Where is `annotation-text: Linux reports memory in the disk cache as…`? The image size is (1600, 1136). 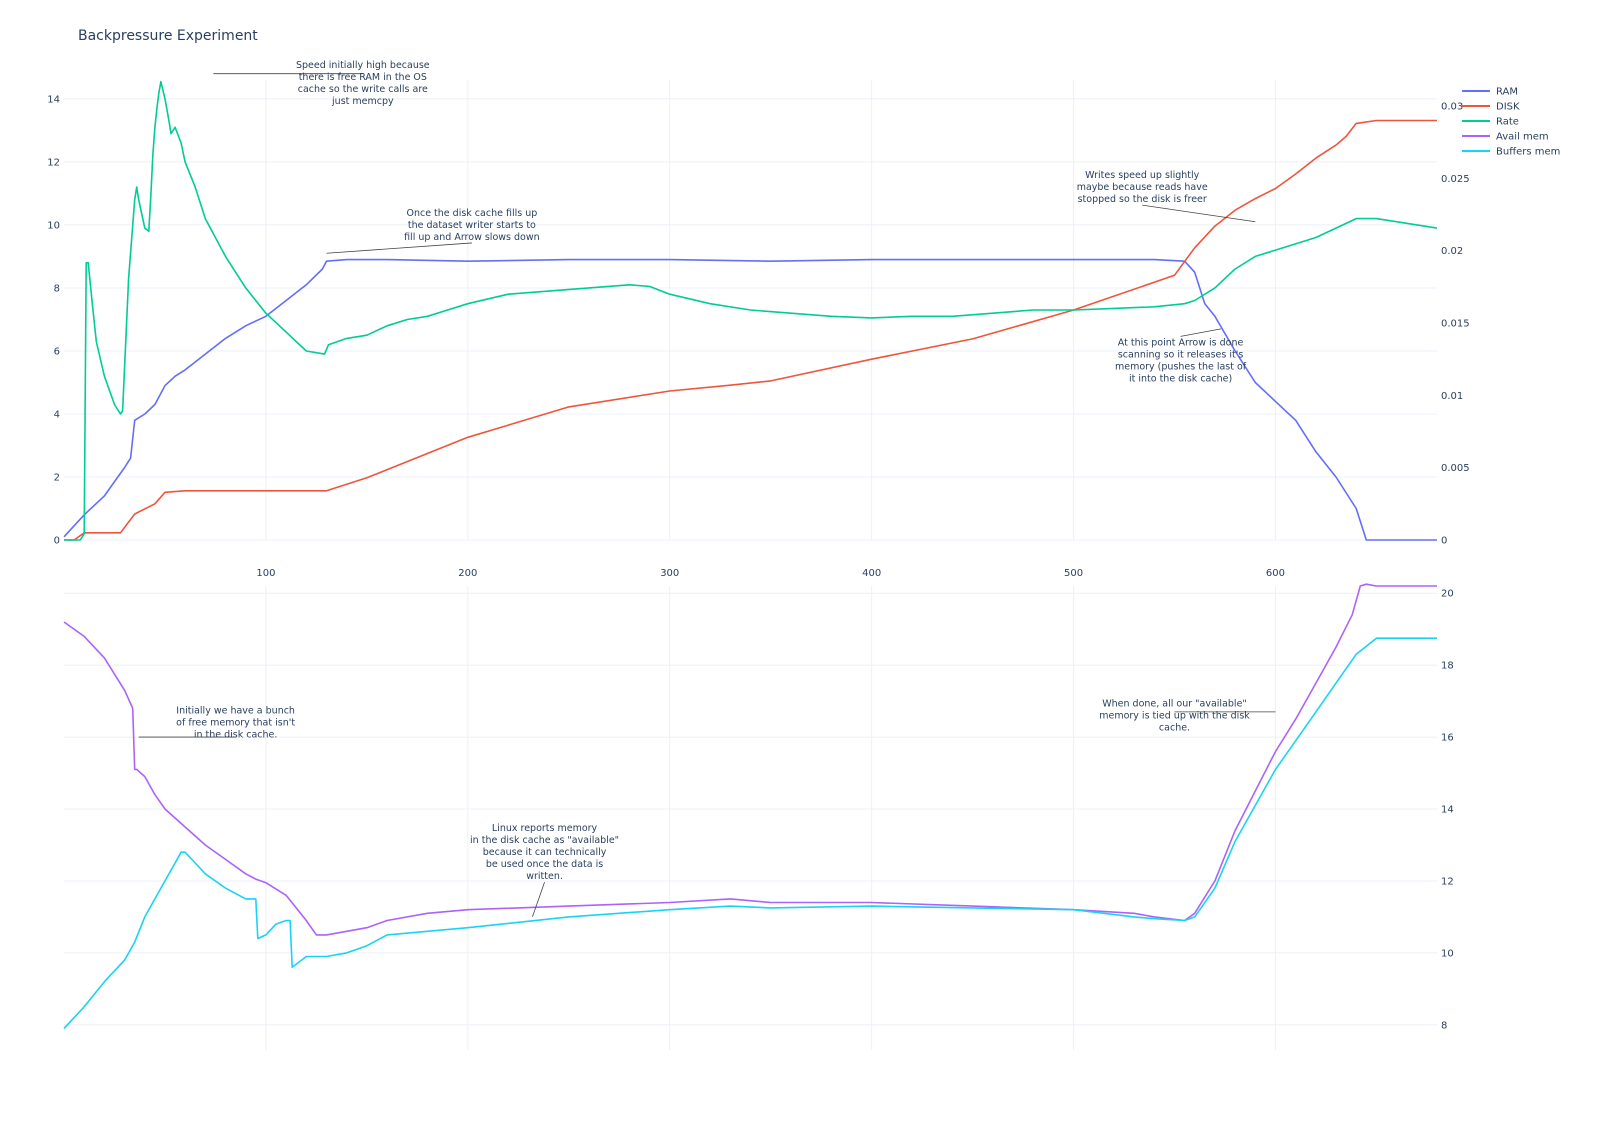 annotation-text: Linux reports memory in the disk cache as… is located at coordinates (544, 852).